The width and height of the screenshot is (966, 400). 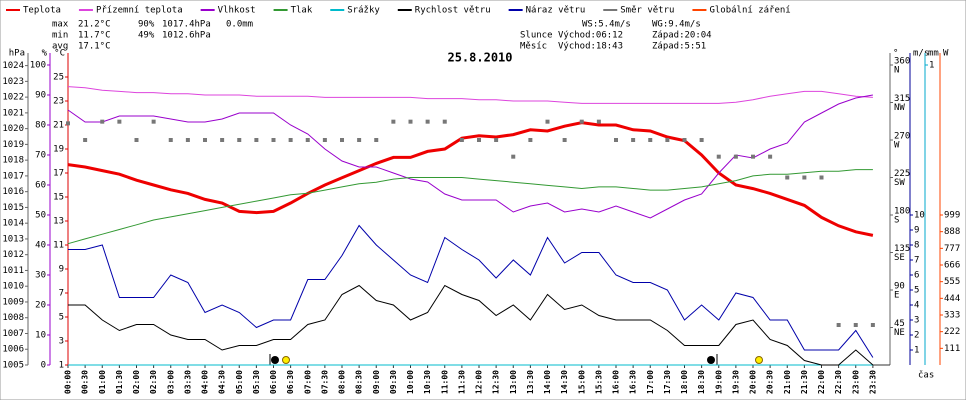 I want to click on x-tick-label: 00:00, so click(x=68, y=382).